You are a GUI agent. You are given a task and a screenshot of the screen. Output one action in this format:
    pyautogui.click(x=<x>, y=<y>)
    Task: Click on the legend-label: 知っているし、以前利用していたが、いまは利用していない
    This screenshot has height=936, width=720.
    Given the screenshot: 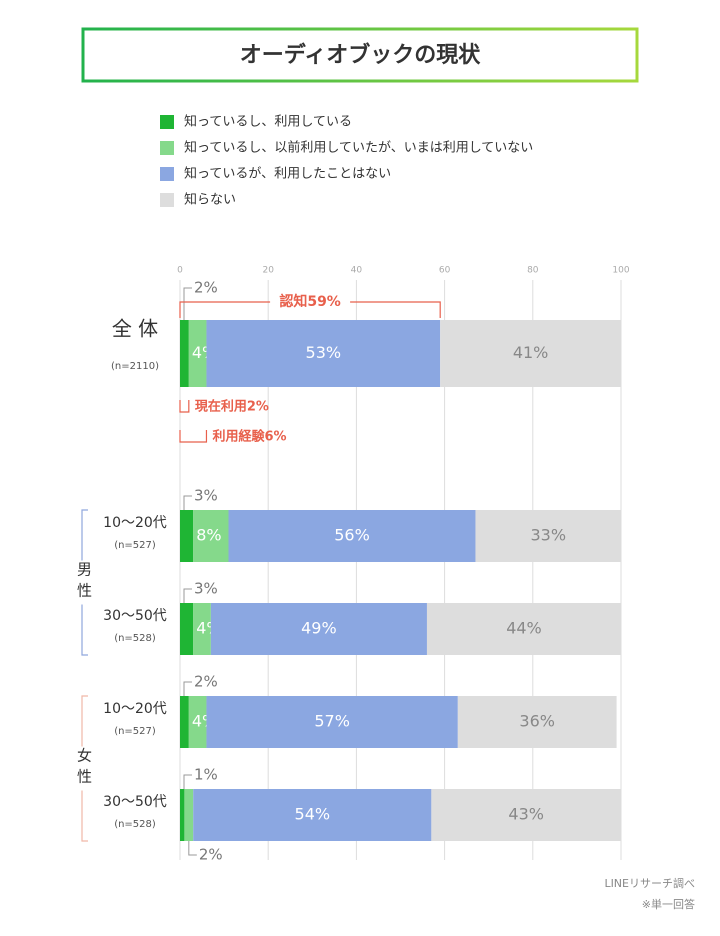 What is the action you would take?
    pyautogui.click(x=358, y=148)
    